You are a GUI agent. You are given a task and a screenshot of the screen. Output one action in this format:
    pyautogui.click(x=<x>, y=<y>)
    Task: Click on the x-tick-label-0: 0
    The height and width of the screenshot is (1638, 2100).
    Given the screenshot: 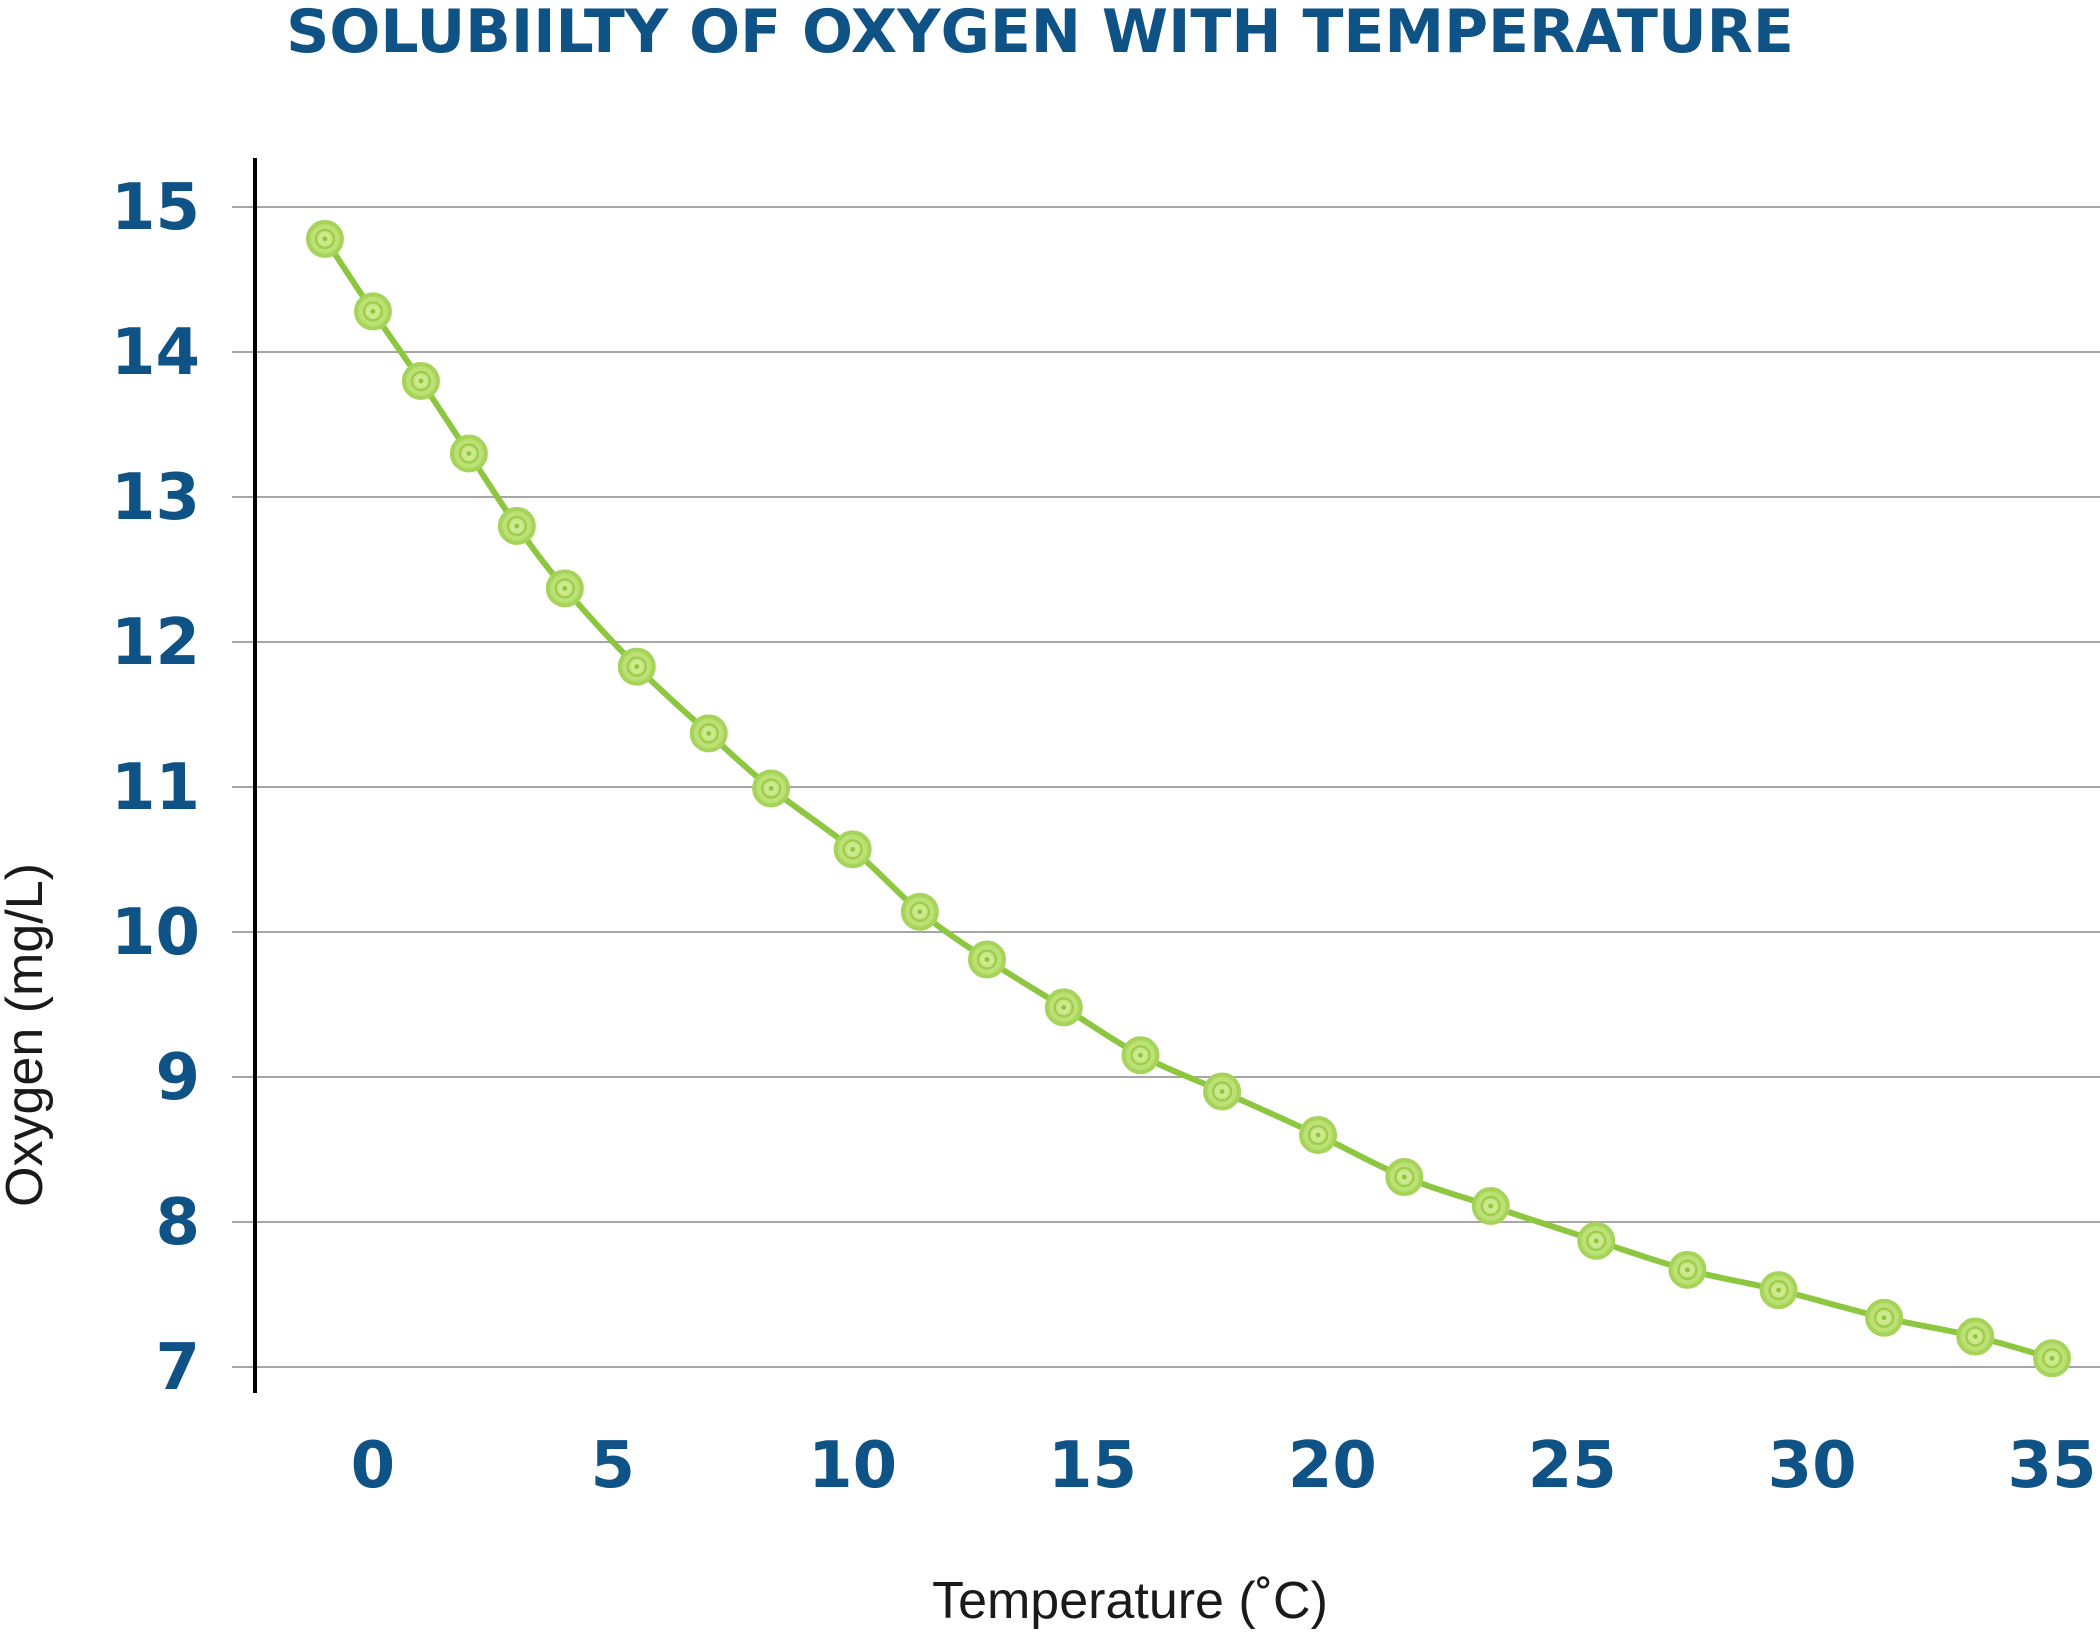 What is the action you would take?
    pyautogui.click(x=373, y=1466)
    